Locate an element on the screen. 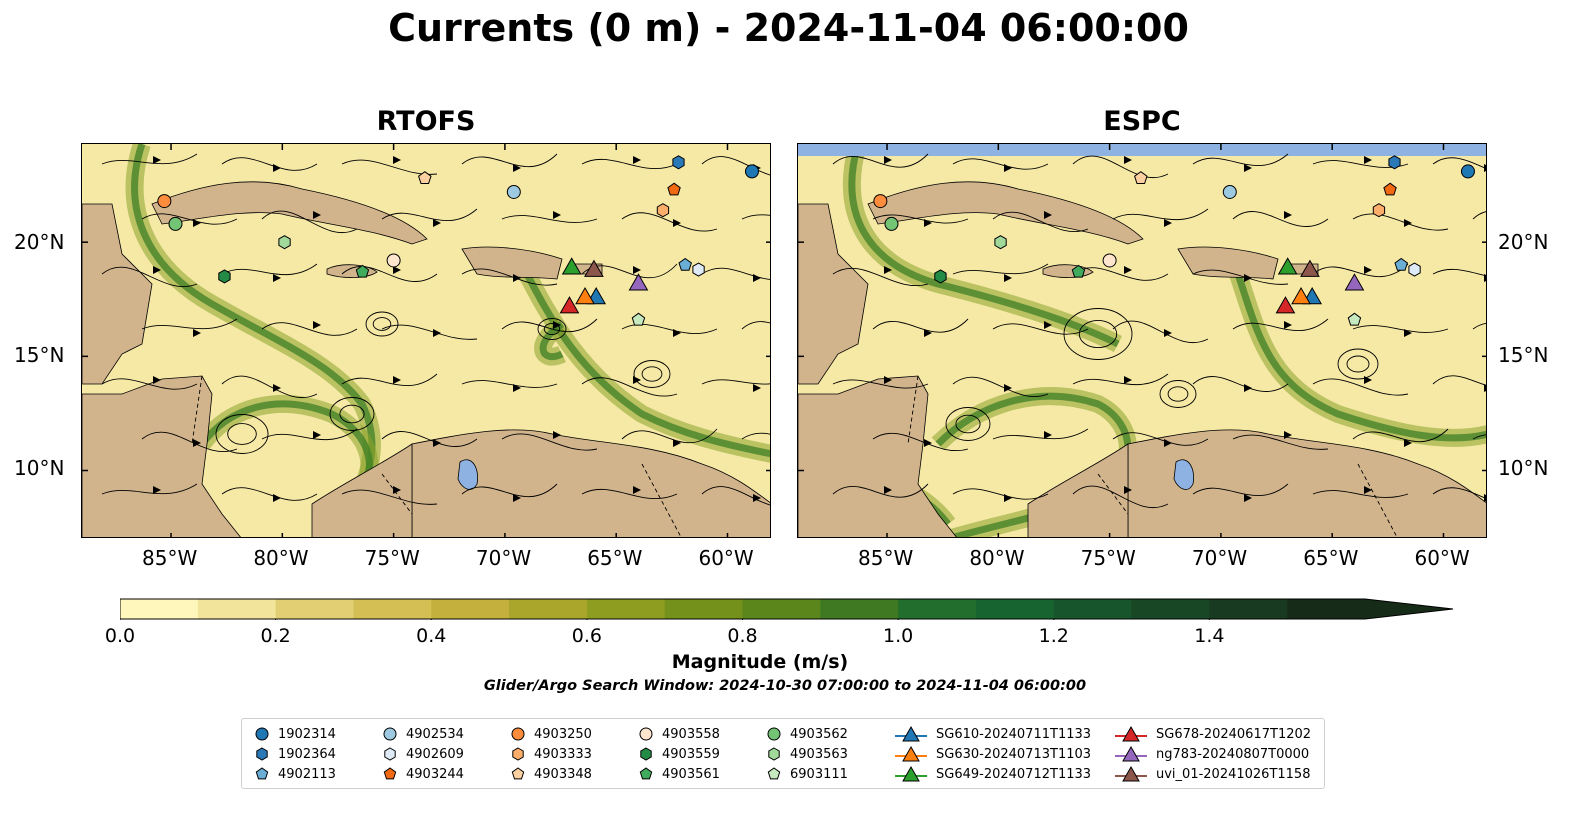  legend-label: 4902113 is located at coordinates (307, 774).